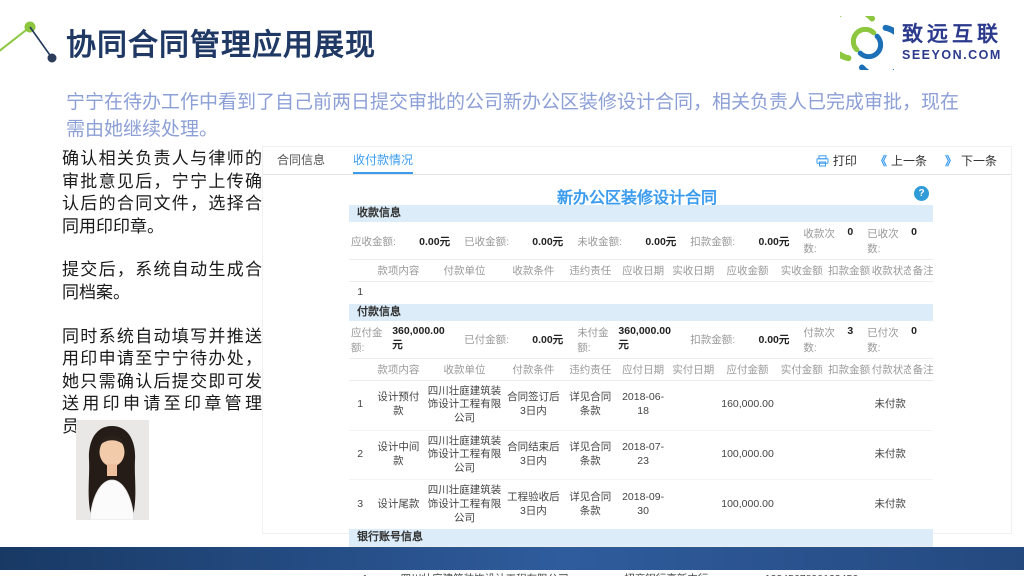 This screenshot has width=1024, height=576. Describe the element at coordinates (641, 213) in the screenshot. I see `section-header-receipt: 收款信息` at that location.